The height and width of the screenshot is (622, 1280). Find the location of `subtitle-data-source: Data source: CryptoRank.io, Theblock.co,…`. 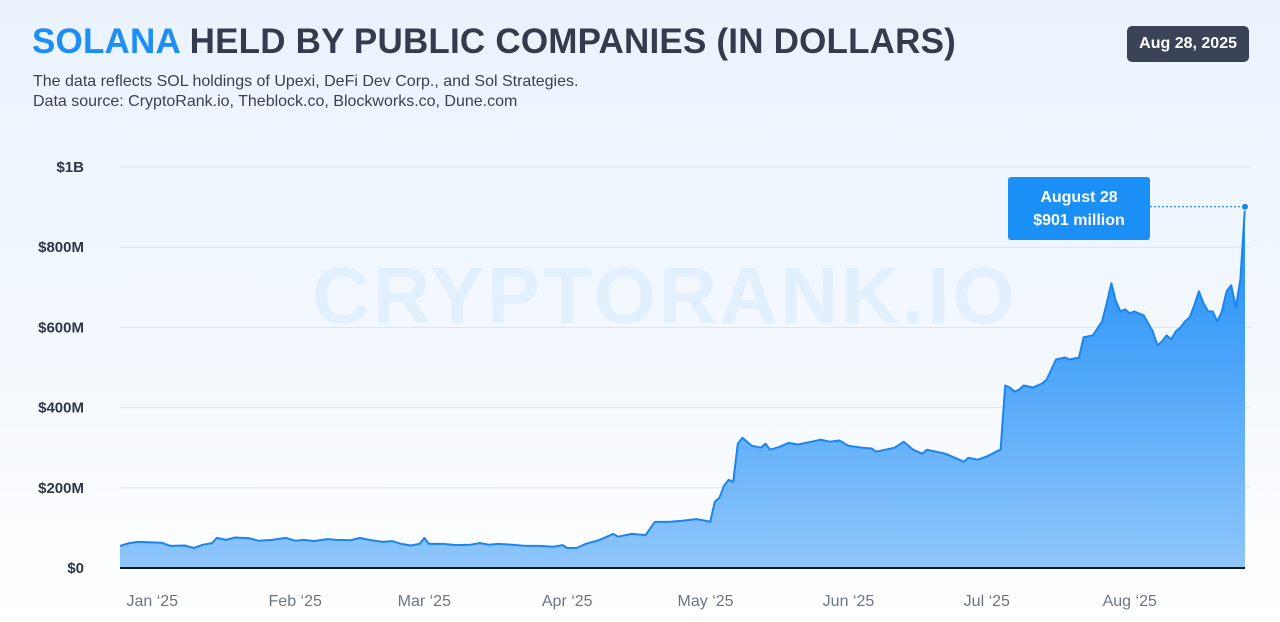

subtitle-data-source: Data source: CryptoRank.io, Theblock.co,… is located at coordinates (275, 101).